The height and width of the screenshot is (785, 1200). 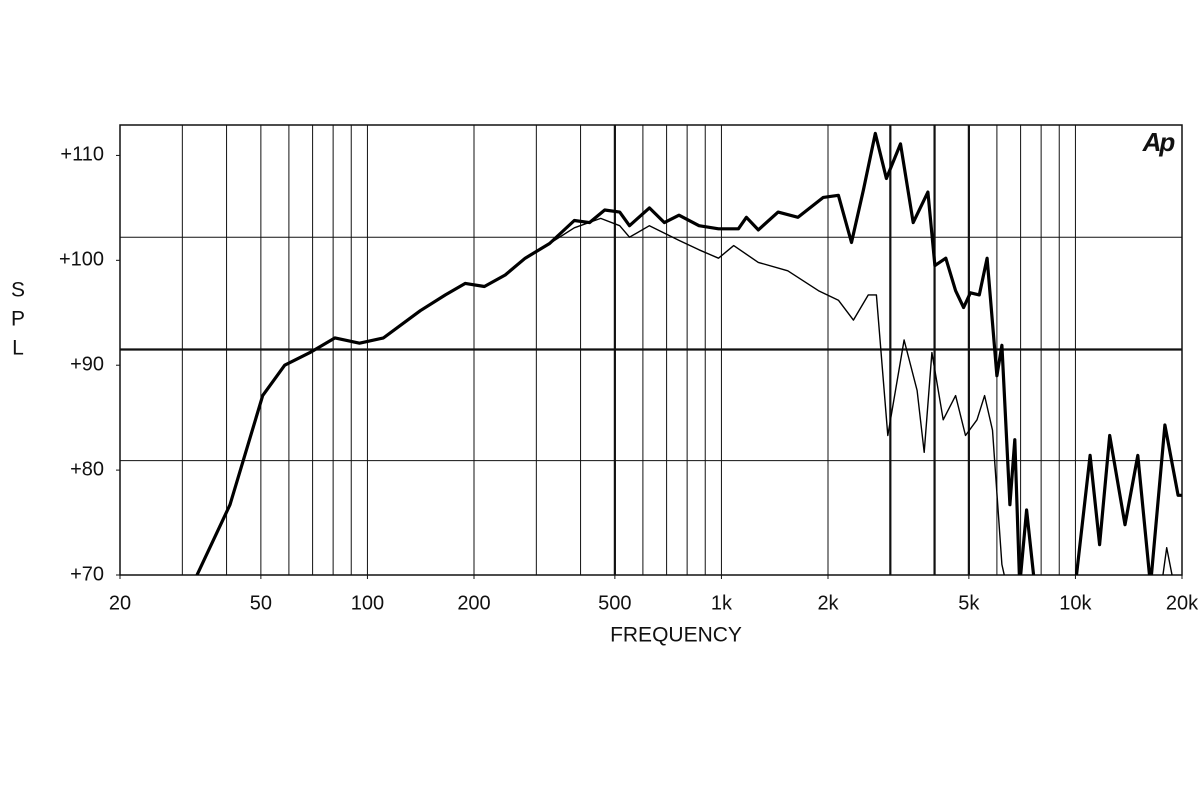 What do you see at coordinates (261, 603) in the screenshot?
I see `x-tick-label: 50` at bounding box center [261, 603].